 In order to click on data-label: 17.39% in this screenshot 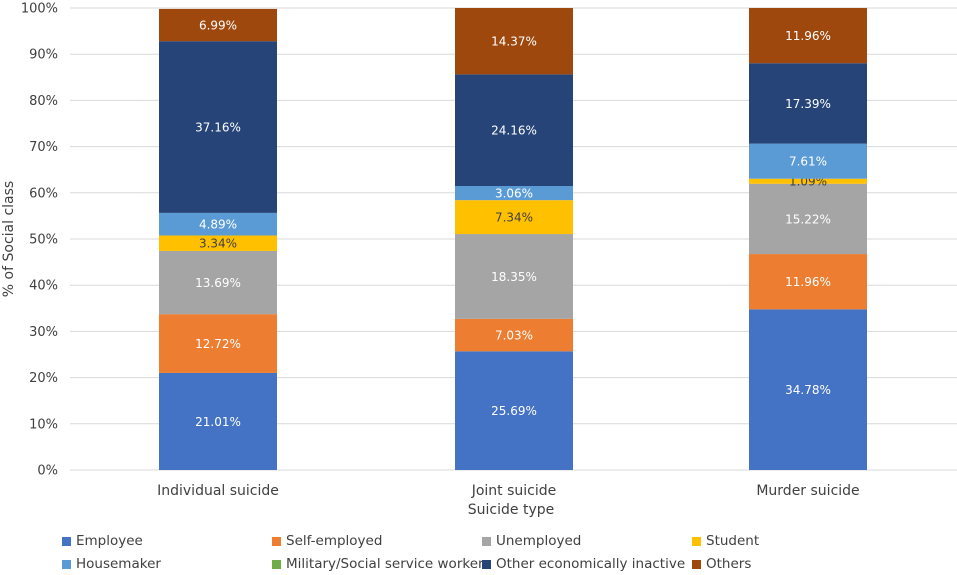, I will do `click(808, 104)`.